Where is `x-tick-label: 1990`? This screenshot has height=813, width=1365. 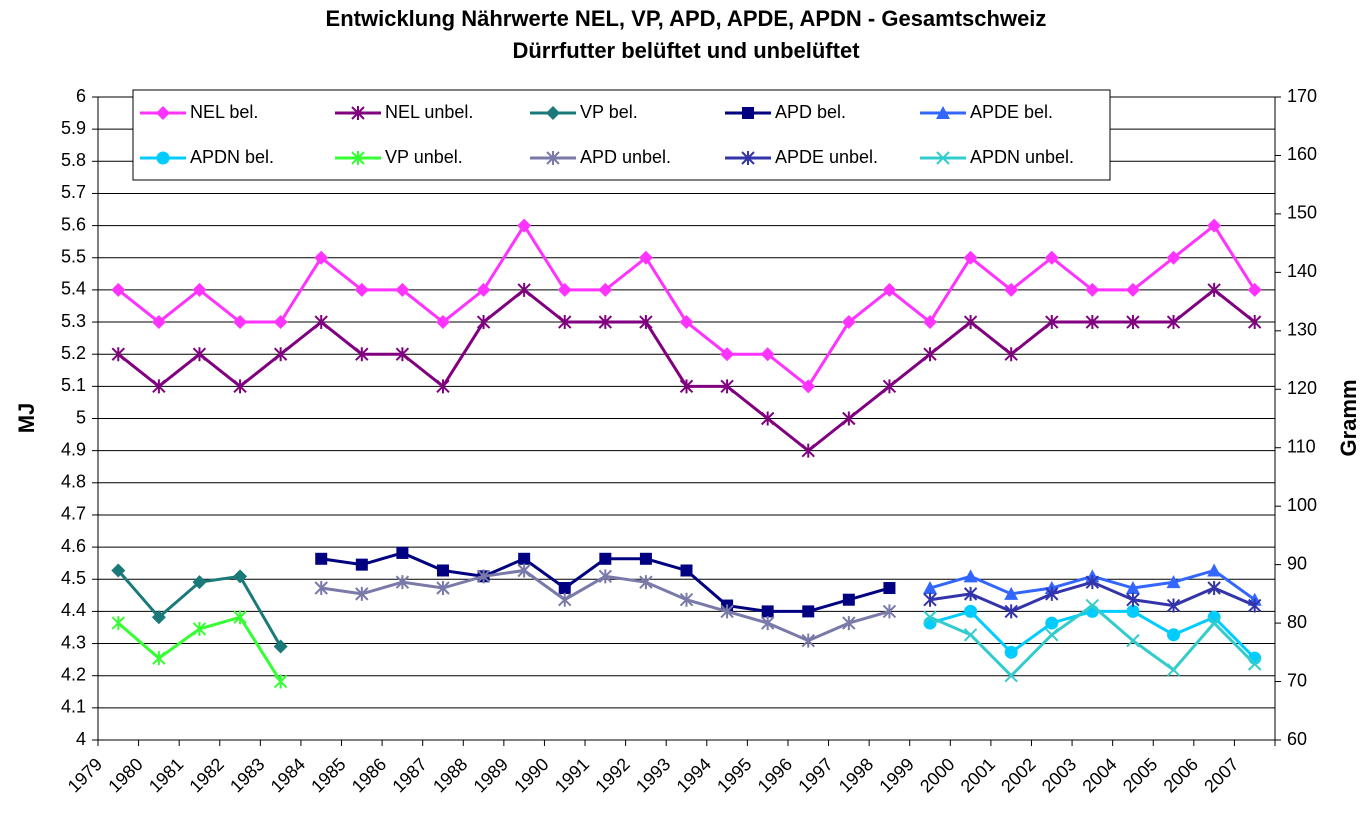
x-tick-label: 1990 is located at coordinates (531, 775).